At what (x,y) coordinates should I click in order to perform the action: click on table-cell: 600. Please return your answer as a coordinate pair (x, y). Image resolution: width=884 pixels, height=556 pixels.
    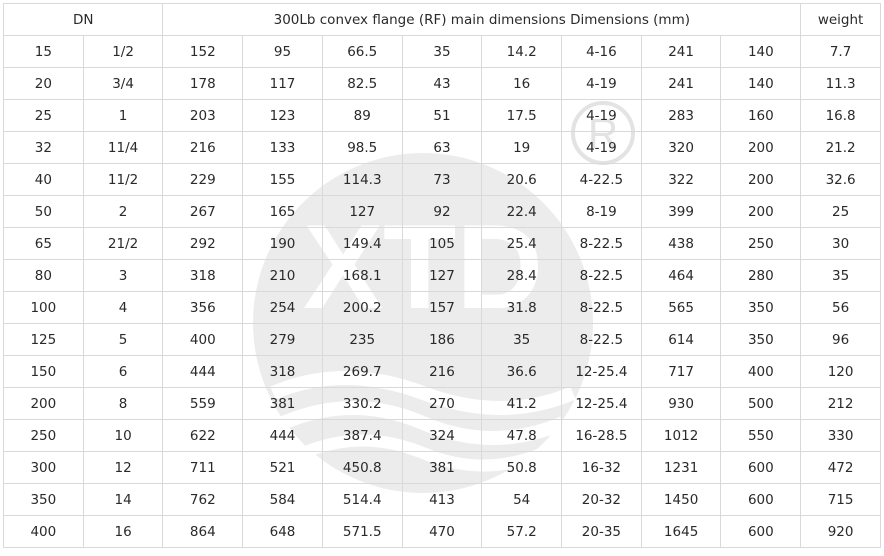
    Looking at the image, I should click on (761, 531).